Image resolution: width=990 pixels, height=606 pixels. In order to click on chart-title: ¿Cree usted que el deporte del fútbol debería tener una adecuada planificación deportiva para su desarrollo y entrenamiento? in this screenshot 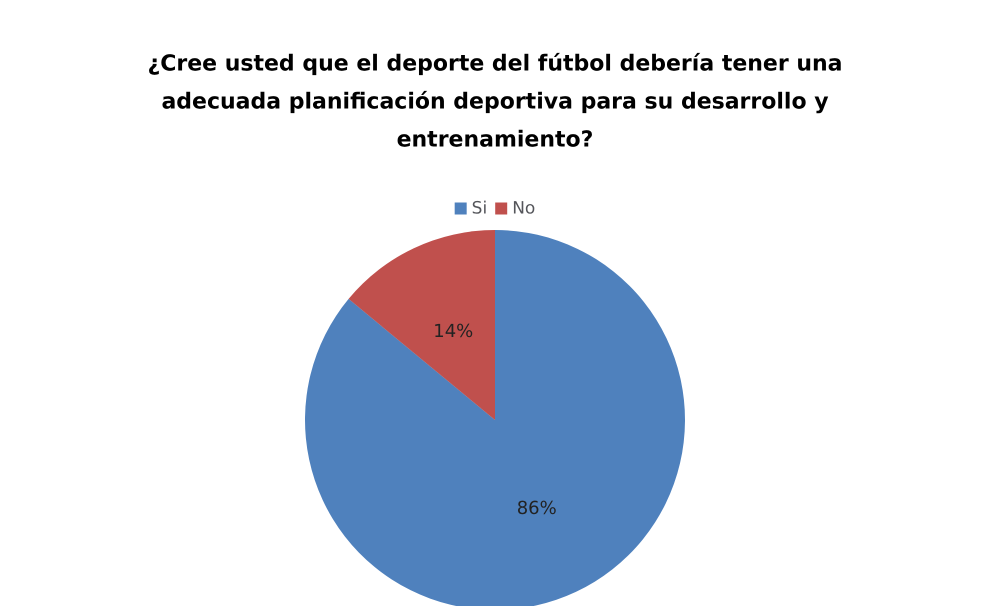, I will do `click(495, 102)`.